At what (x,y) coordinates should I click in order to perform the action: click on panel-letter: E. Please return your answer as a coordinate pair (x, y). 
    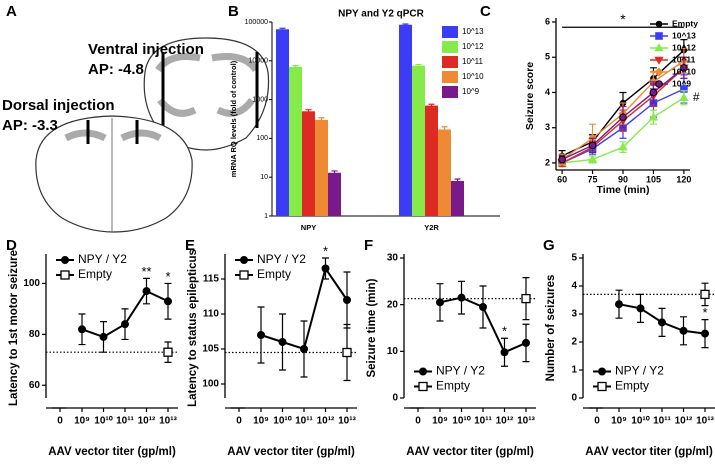
    Looking at the image, I should click on (190, 245).